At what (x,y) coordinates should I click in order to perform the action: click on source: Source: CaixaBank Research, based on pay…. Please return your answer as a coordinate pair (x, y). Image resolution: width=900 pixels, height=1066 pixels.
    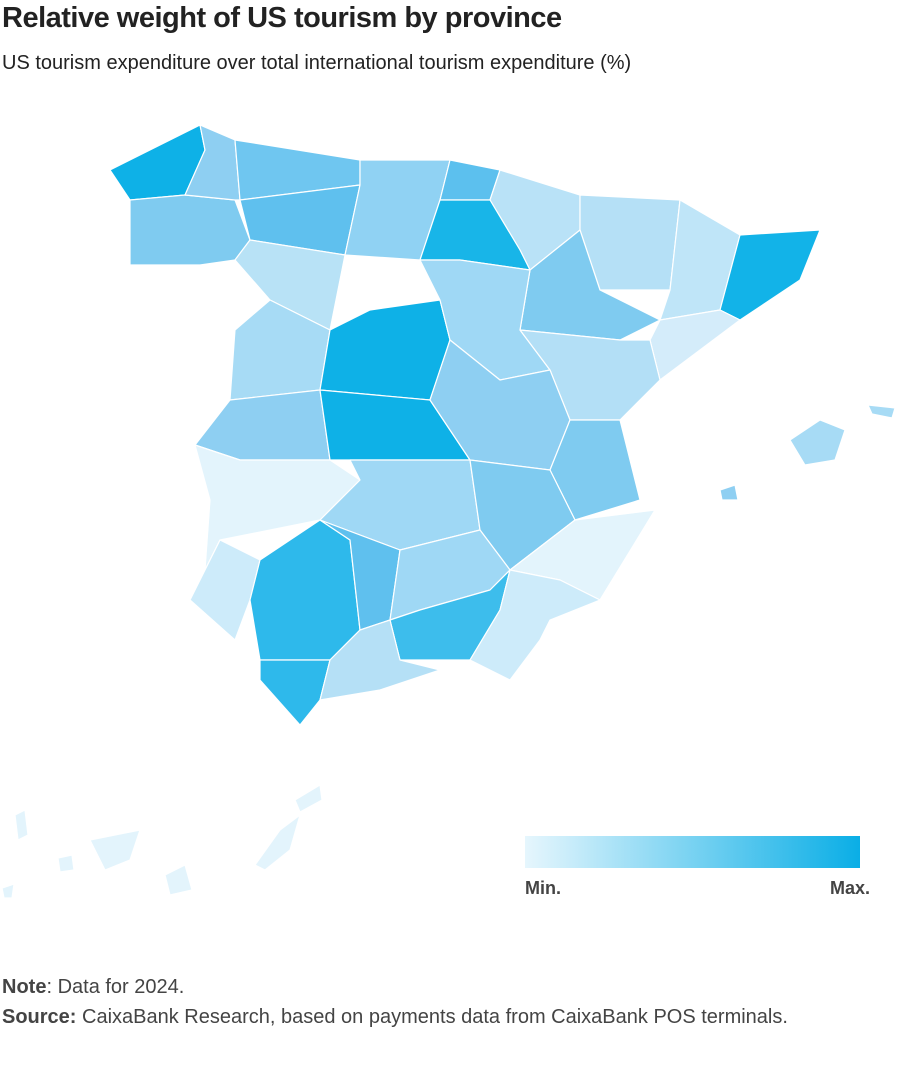
    Looking at the image, I should click on (442, 1017).